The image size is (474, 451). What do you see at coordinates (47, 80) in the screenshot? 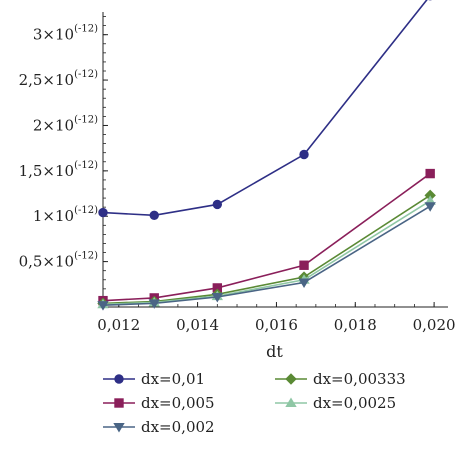
I see `y-tick-mantissa: 2,5×10` at bounding box center [47, 80].